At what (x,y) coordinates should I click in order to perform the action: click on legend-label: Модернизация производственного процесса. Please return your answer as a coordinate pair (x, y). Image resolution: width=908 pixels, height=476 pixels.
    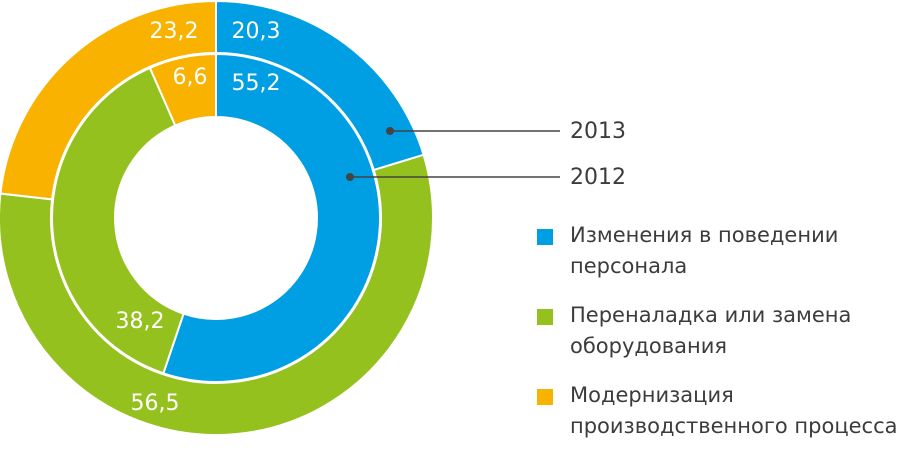
    Looking at the image, I should click on (734, 410).